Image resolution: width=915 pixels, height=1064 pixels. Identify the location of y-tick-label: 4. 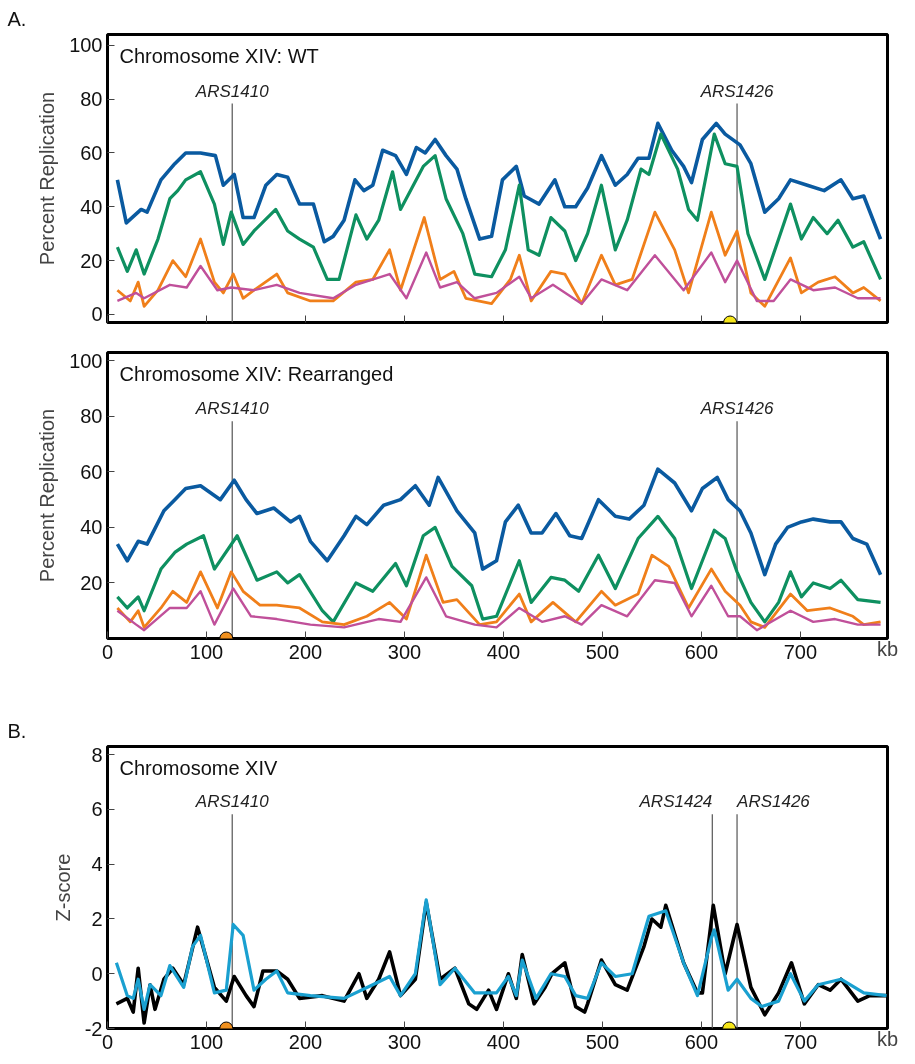
(97, 864).